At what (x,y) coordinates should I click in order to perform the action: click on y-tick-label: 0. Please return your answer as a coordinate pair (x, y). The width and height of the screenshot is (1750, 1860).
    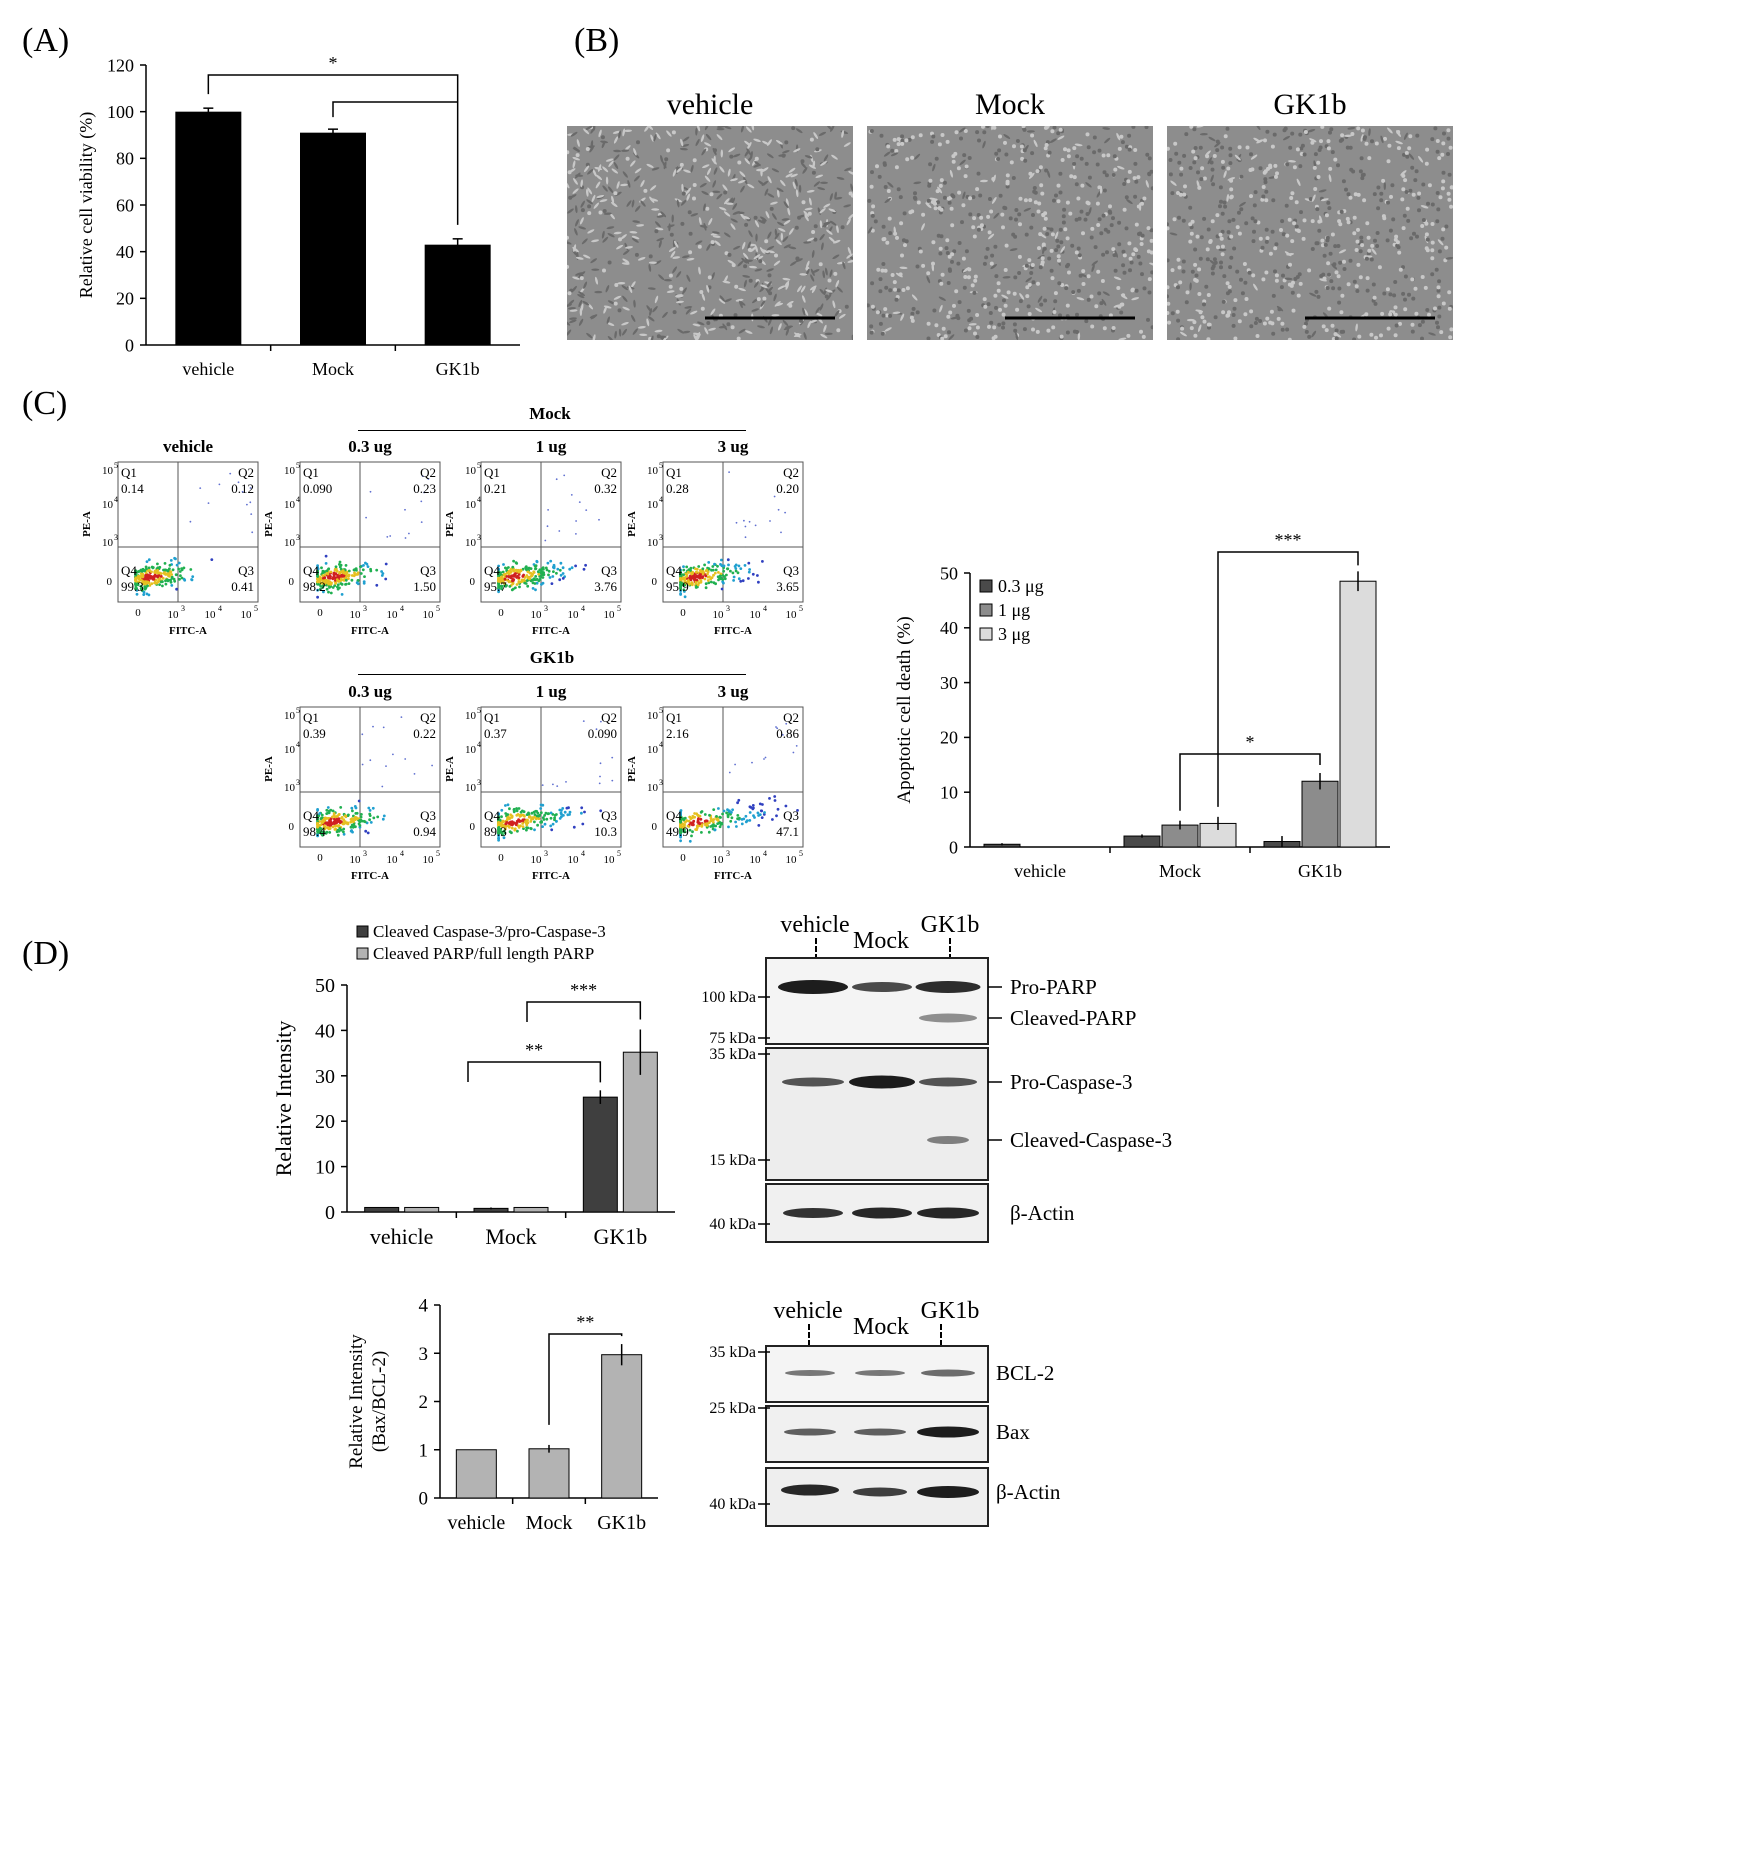
    Looking at the image, I should click on (655, 827).